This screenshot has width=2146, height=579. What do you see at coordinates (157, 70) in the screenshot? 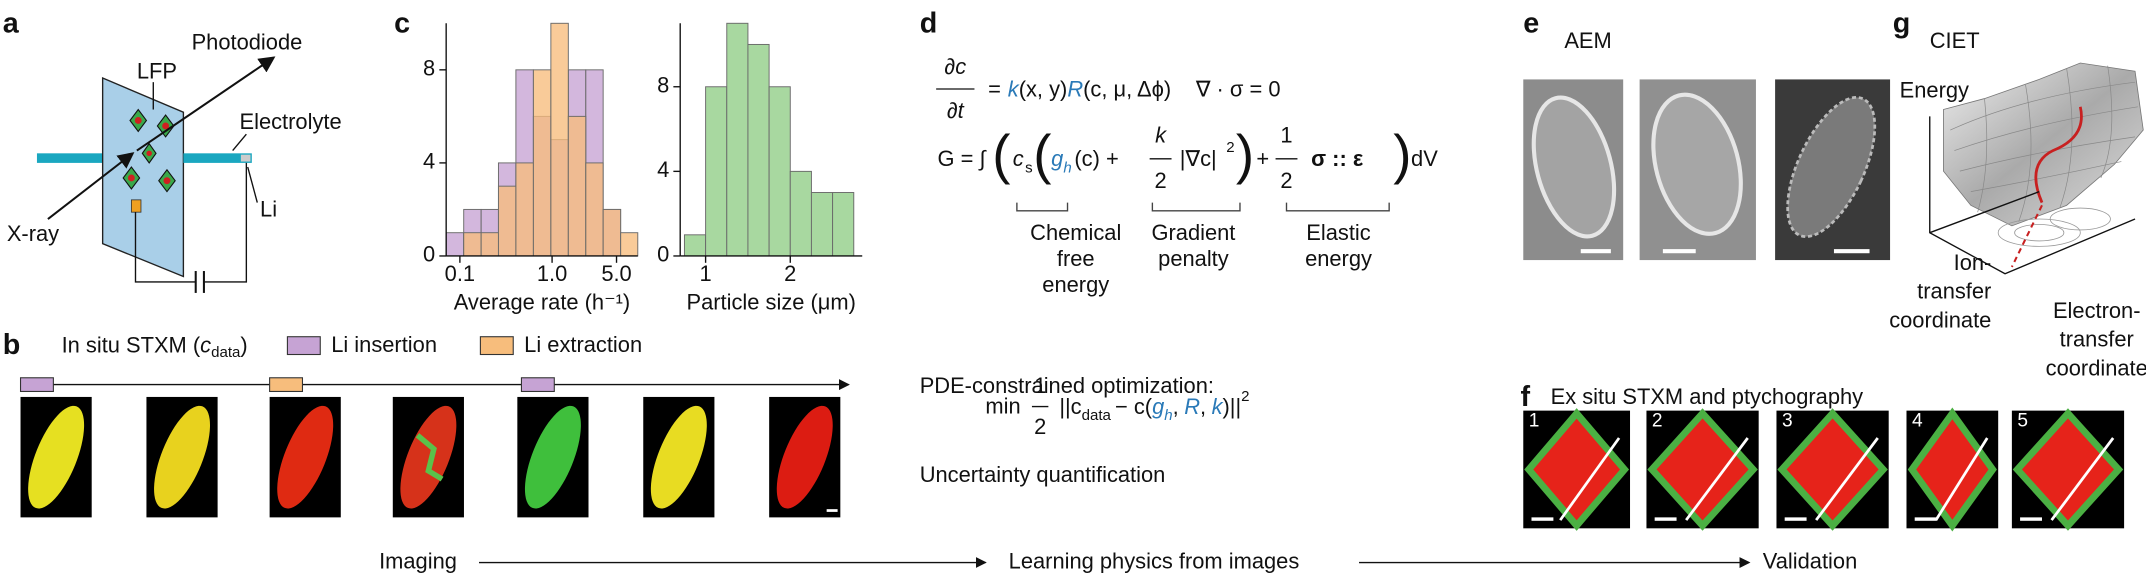
I see `label: LFP` at bounding box center [157, 70].